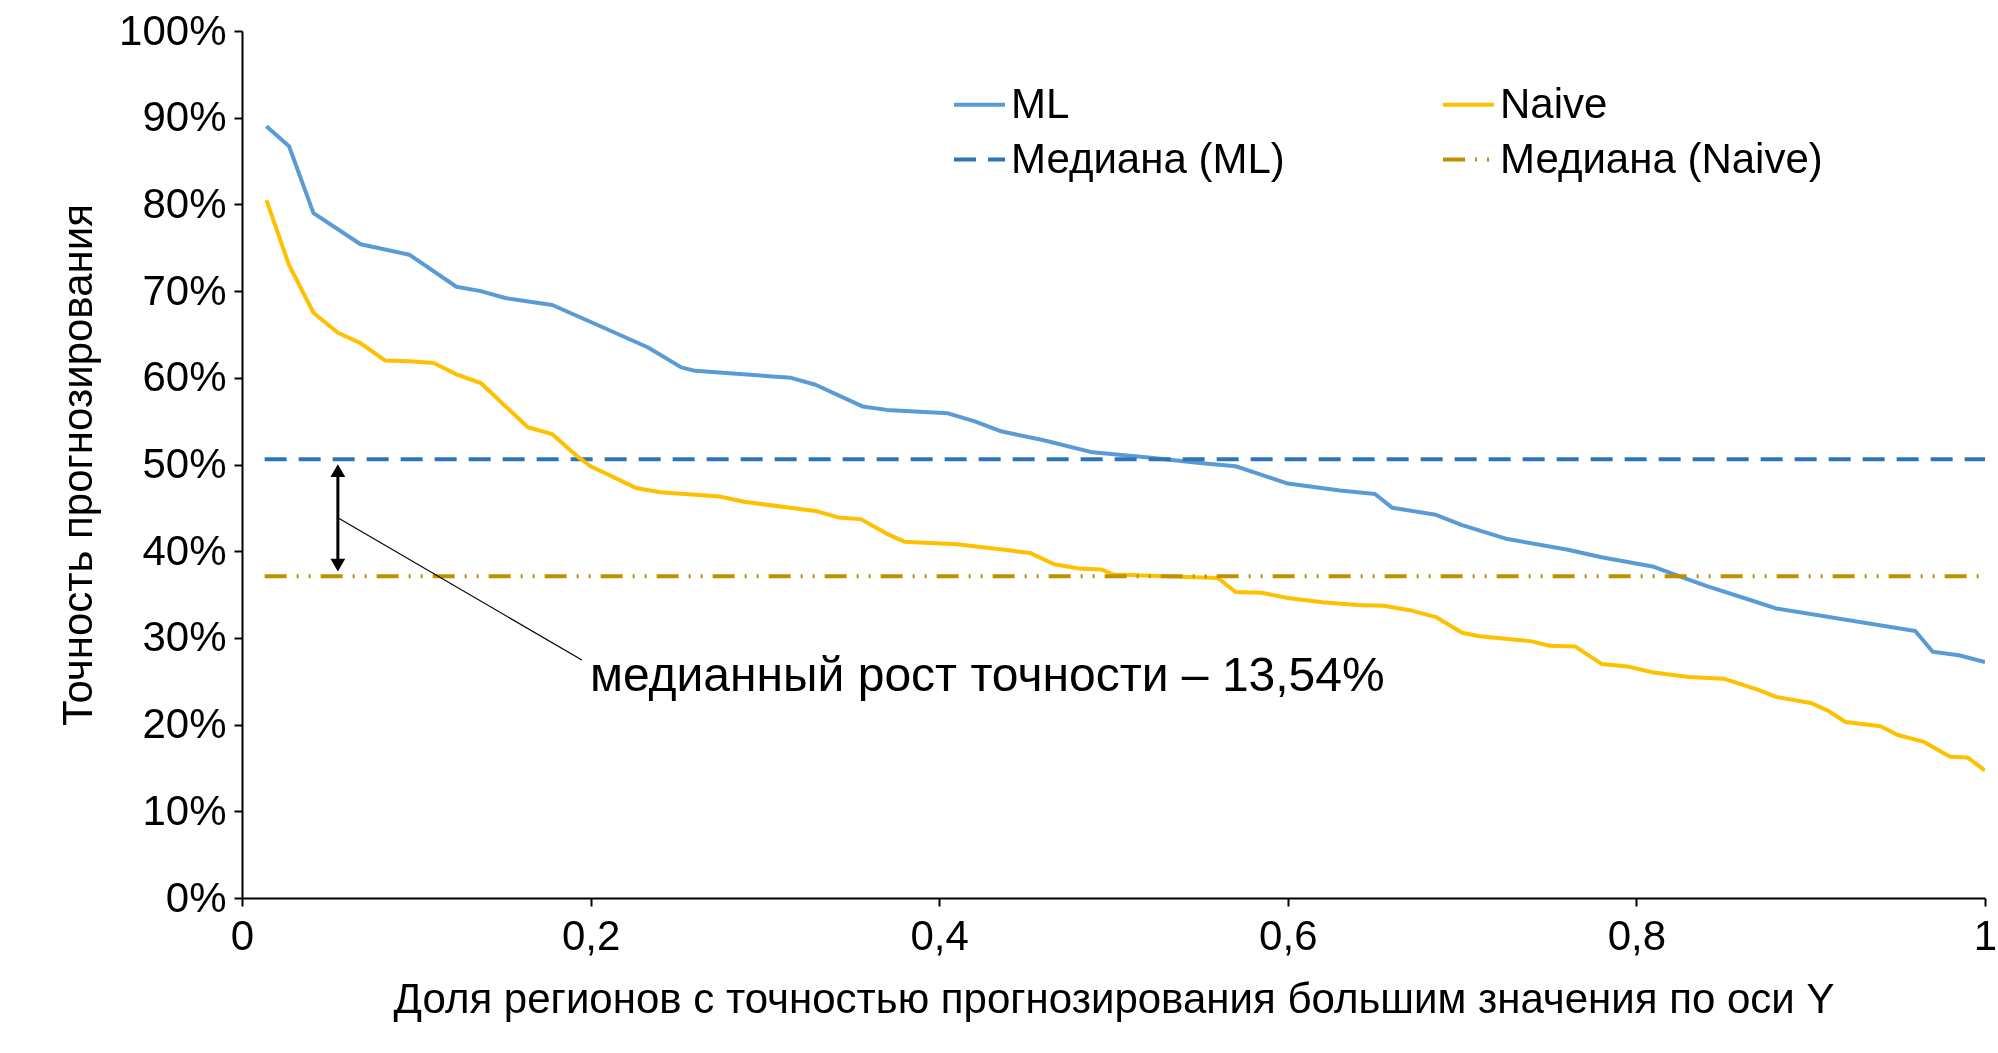 The height and width of the screenshot is (1053, 1998). What do you see at coordinates (184, 810) in the screenshot?
I see `y-tick-label: 10%` at bounding box center [184, 810].